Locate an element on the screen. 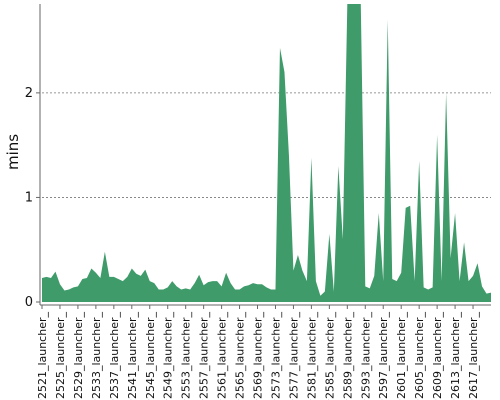  x-tick-label: #2617_launcher_ is located at coordinates (473, 356).